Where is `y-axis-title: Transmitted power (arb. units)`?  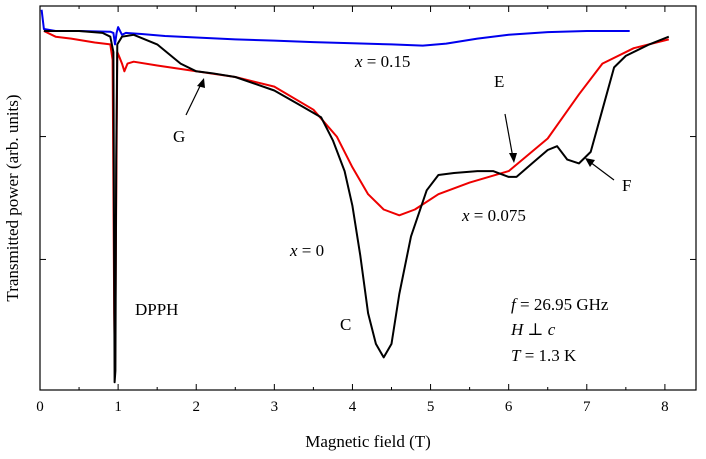 y-axis-title: Transmitted power (arb. units) is located at coordinates (12, 197).